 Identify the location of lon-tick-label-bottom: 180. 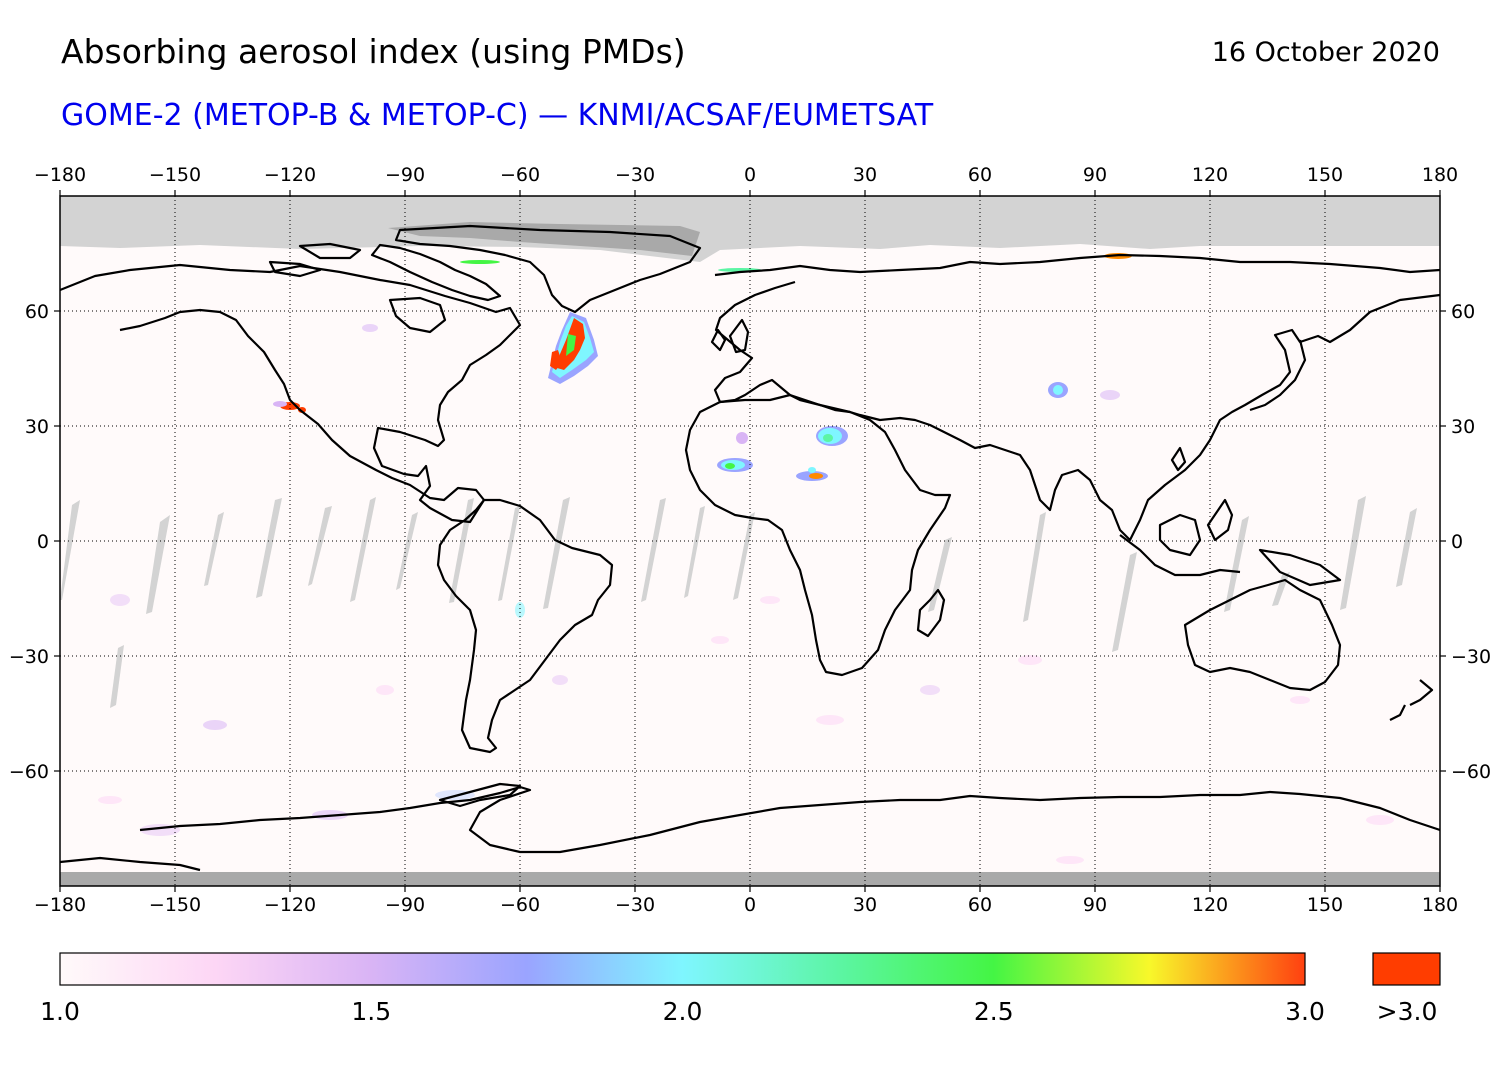
(1440, 905).